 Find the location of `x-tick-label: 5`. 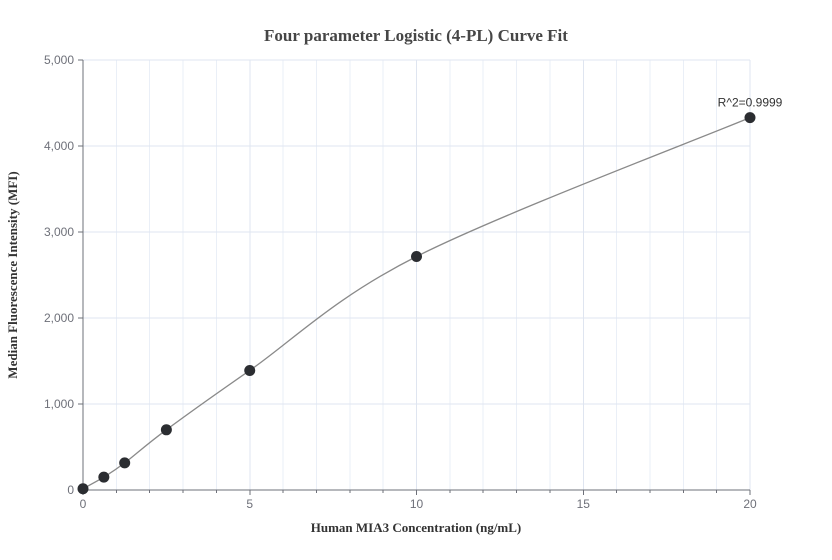

x-tick-label: 5 is located at coordinates (249, 504).